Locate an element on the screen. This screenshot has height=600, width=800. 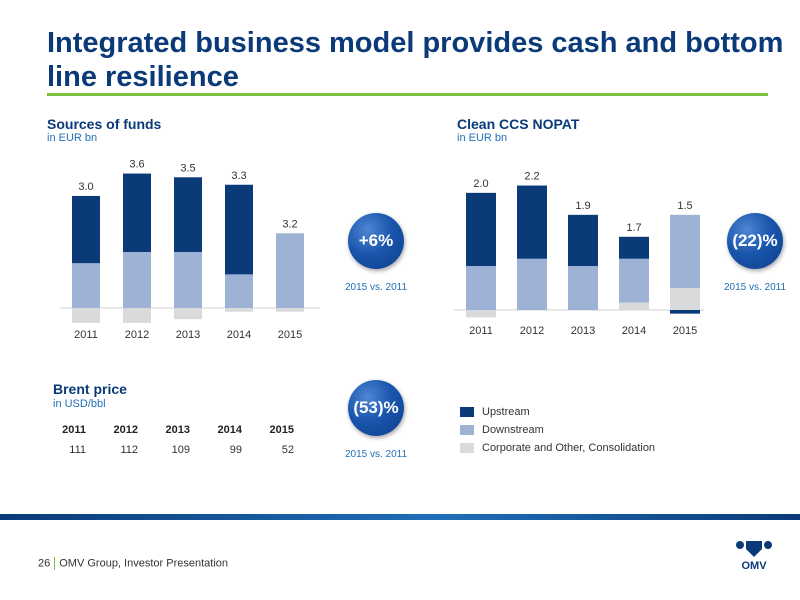
footer-band is located at coordinates (400, 517).